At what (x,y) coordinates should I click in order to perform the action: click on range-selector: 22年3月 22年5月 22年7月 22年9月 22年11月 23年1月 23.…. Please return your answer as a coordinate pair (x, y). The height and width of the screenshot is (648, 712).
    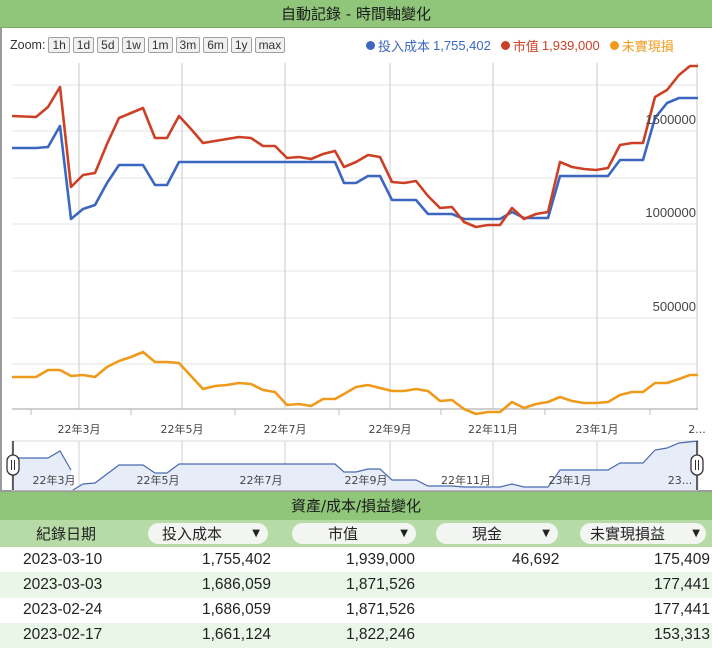
    Looking at the image, I should click on (355, 465).